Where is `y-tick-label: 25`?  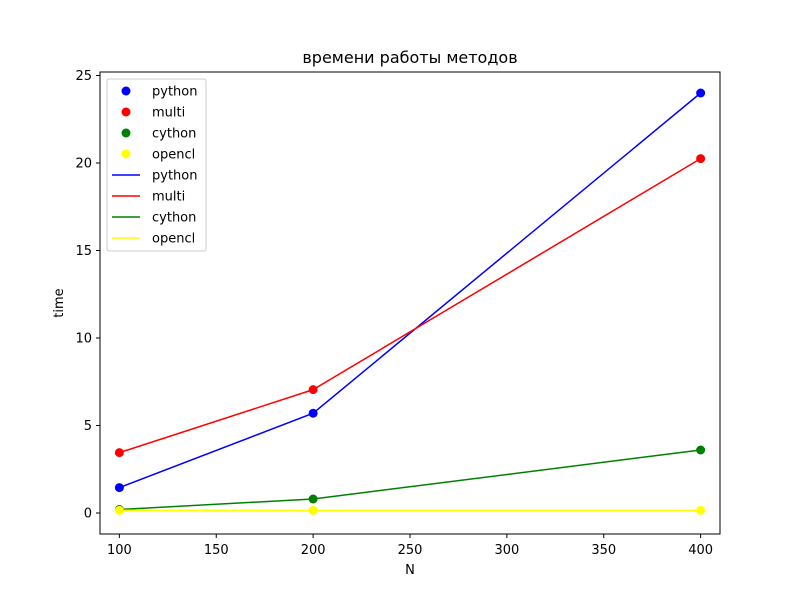 y-tick-label: 25 is located at coordinates (83, 76).